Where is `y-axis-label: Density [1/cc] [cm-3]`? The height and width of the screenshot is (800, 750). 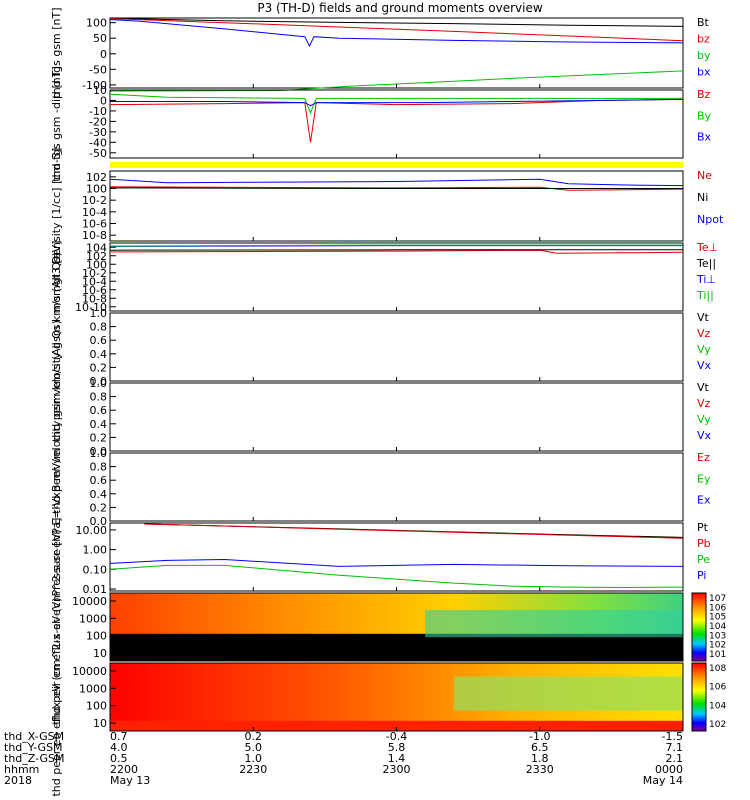
y-axis-label: Density [1/cc] [cm-3] is located at coordinates (56, 206).